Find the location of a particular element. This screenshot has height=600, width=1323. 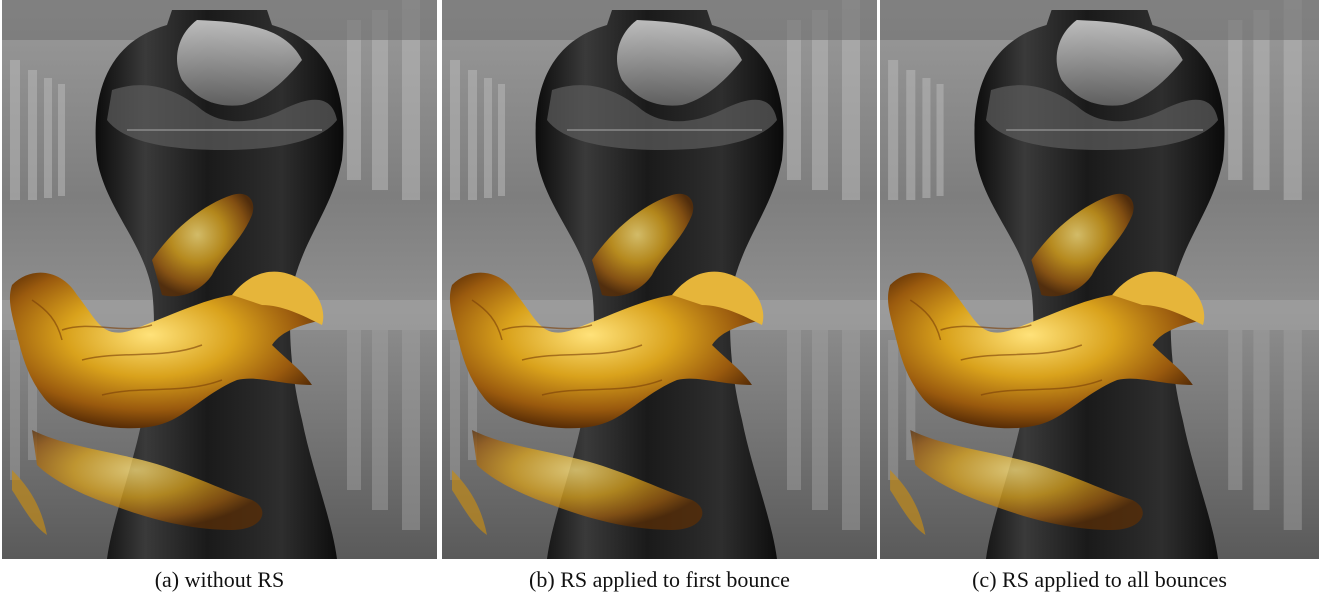

caption-b: (b) RS applied to first bounce is located at coordinates (659, 579).